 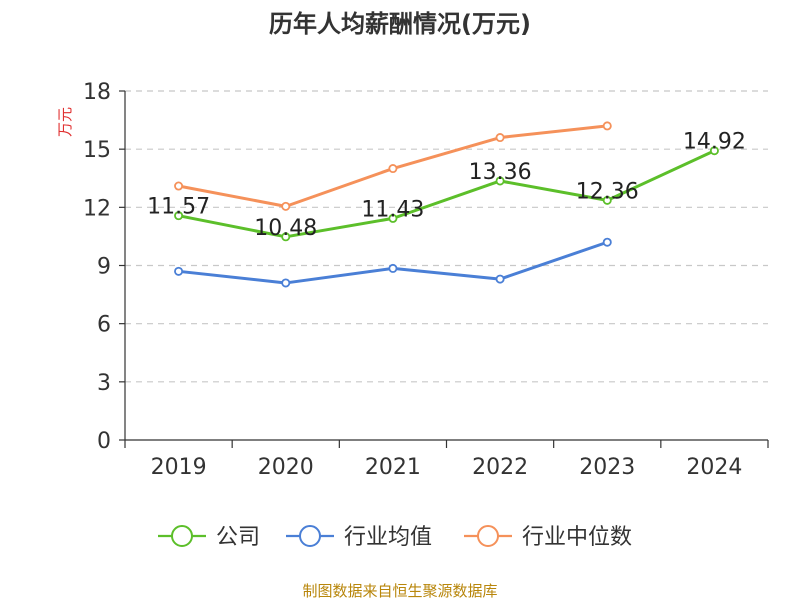 I want to click on data-label: 13.36, so click(x=500, y=172).